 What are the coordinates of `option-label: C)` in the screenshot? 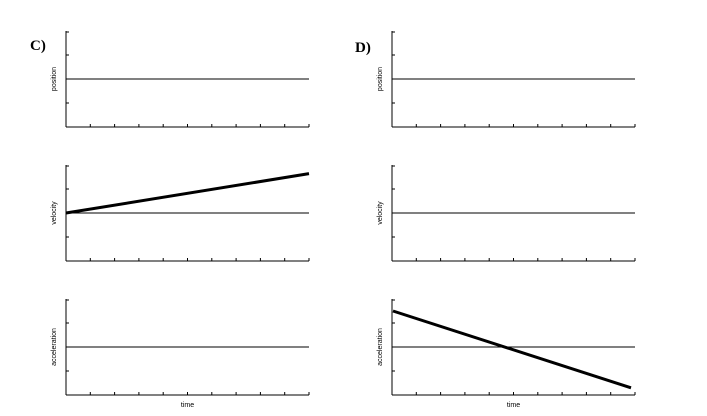 It's located at (38, 46).